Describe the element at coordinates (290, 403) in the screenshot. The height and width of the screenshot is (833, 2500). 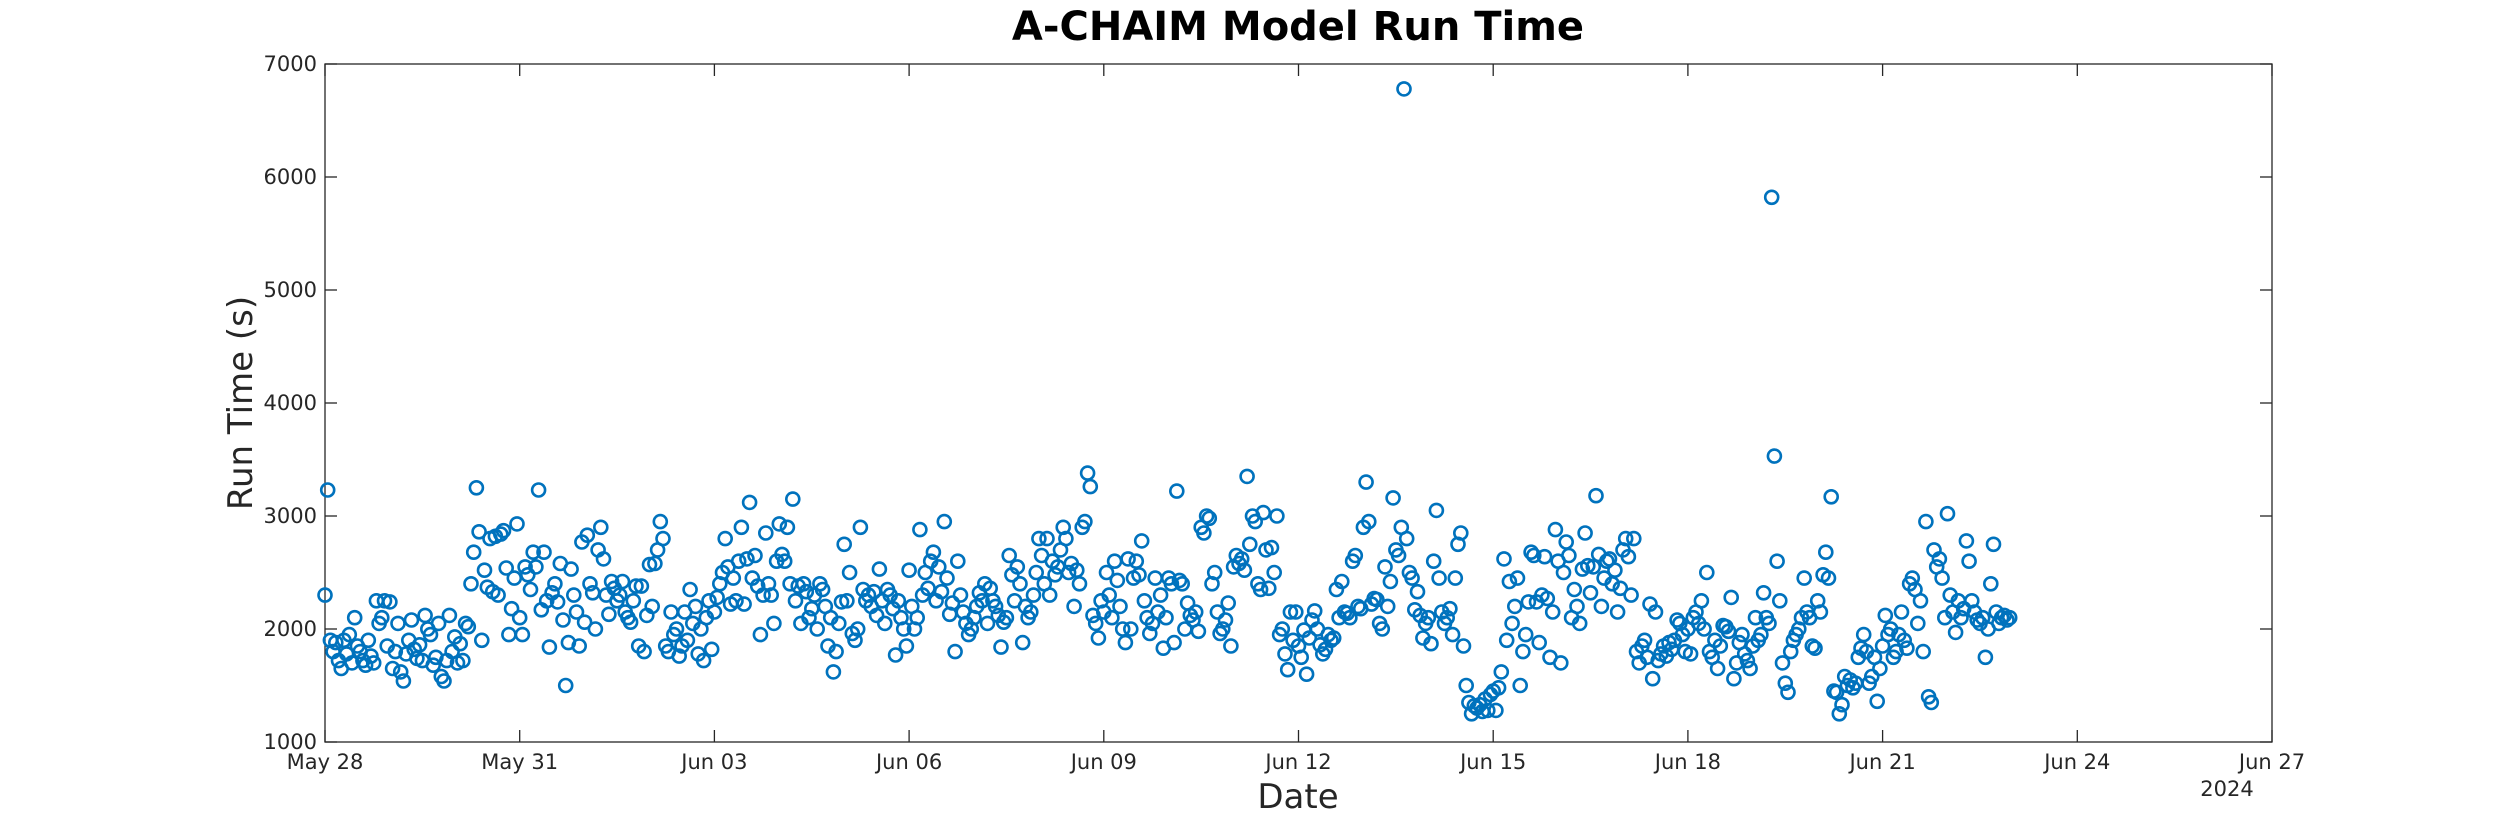
I see `y-tick-label: 4000` at that location.